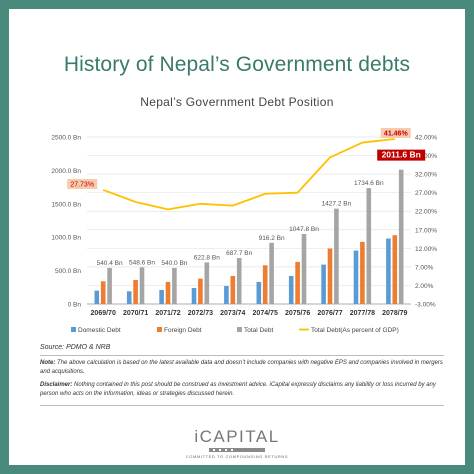  I want to click on logo-bars-icon, so click(237, 450).